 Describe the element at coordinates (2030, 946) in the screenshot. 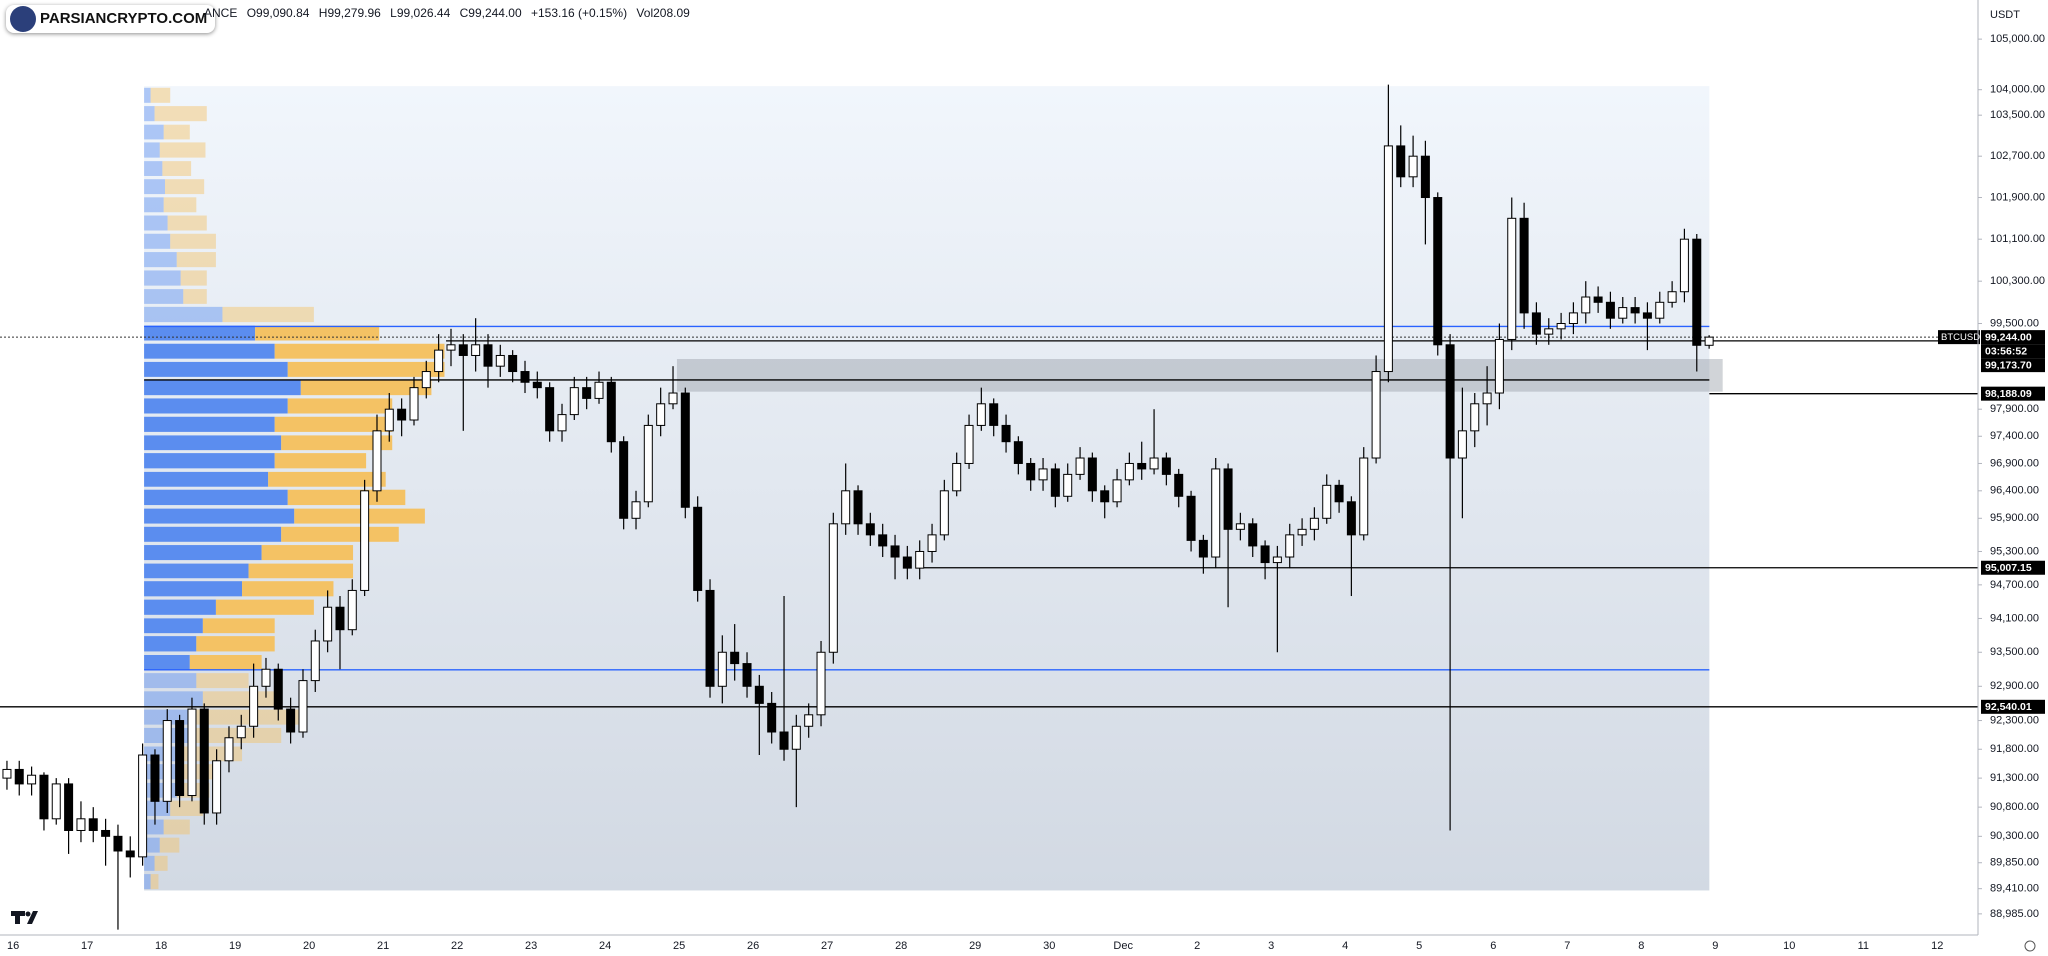

I see `settings-icon` at that location.